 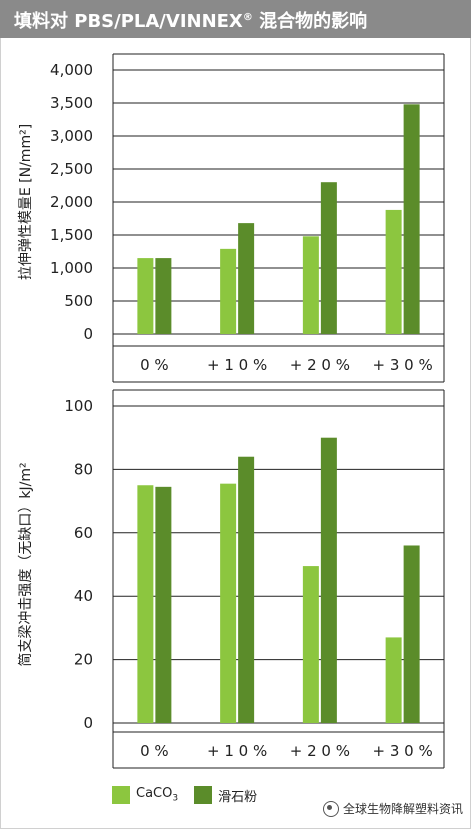 What do you see at coordinates (71, 268) in the screenshot?
I see `y-tick-label: 1,000` at bounding box center [71, 268].